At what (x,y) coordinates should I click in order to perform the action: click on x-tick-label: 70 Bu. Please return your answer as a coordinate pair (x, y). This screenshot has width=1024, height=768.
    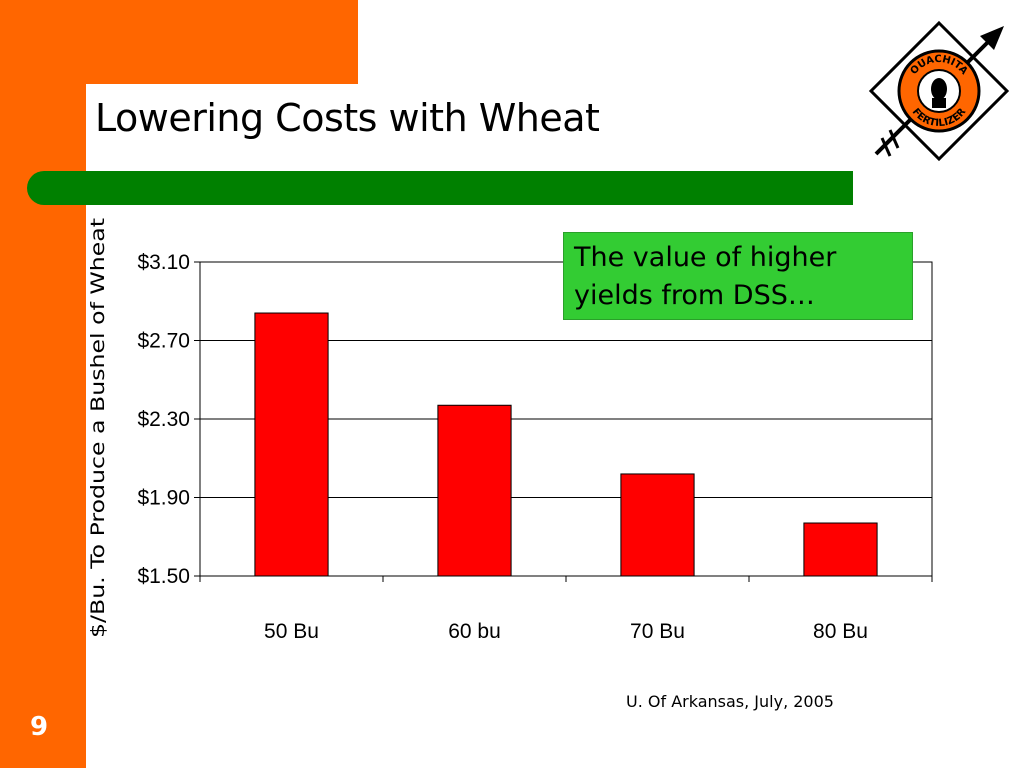
    Looking at the image, I should click on (657, 631).